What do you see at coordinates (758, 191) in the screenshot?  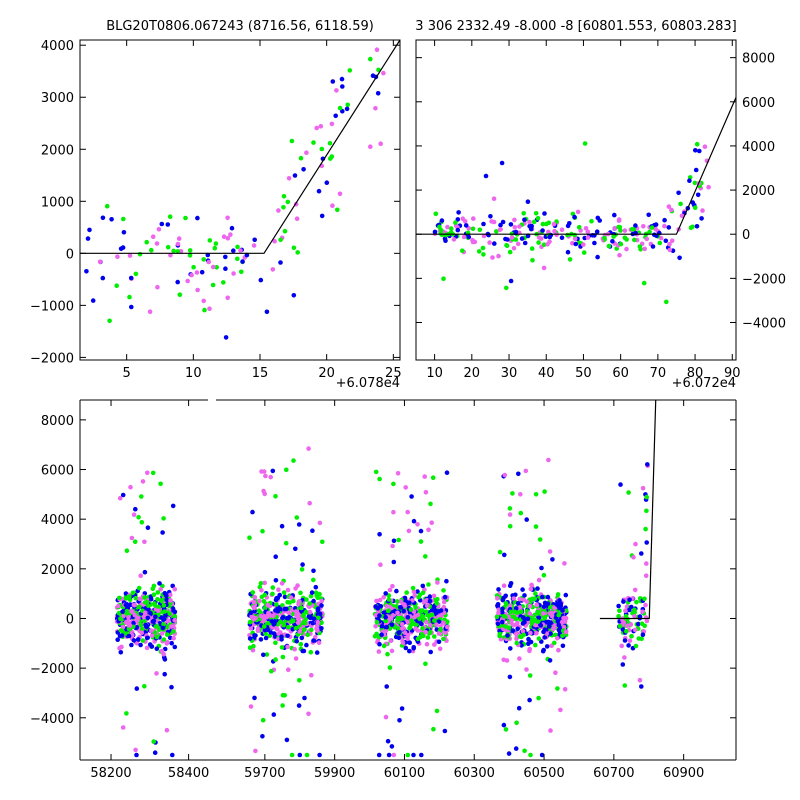 I see `panel-top-right-y-tick-label: 2000` at bounding box center [758, 191].